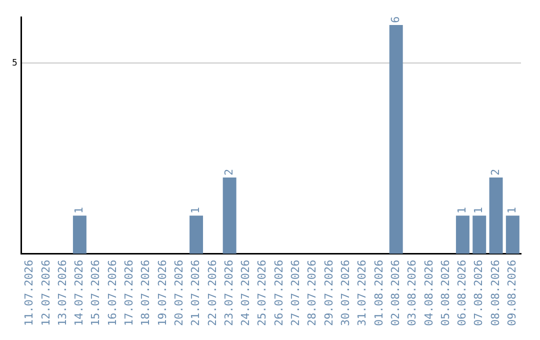  I want to click on x-tick-label: 21.07.2026, so click(195, 293).